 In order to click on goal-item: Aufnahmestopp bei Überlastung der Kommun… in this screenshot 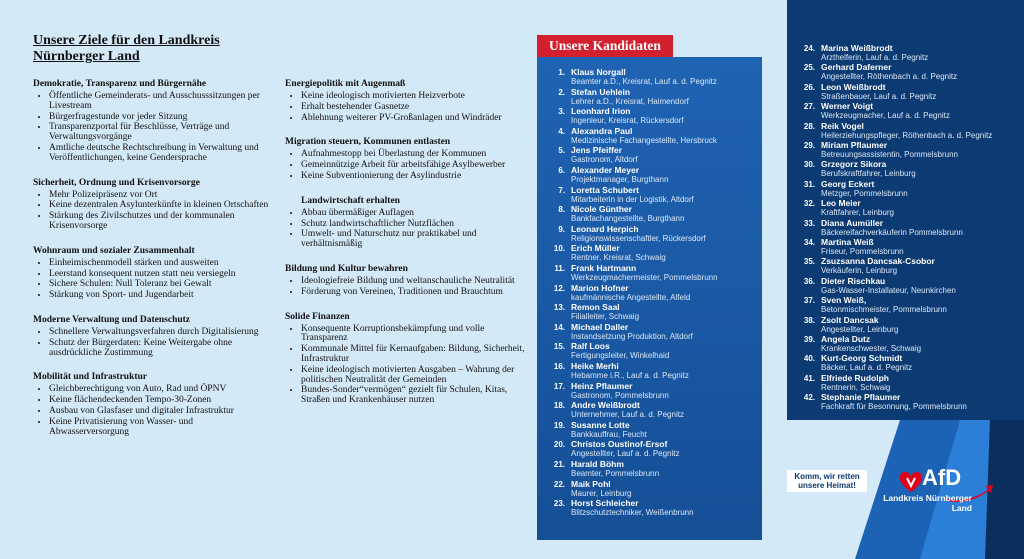, I will do `click(413, 155)`.